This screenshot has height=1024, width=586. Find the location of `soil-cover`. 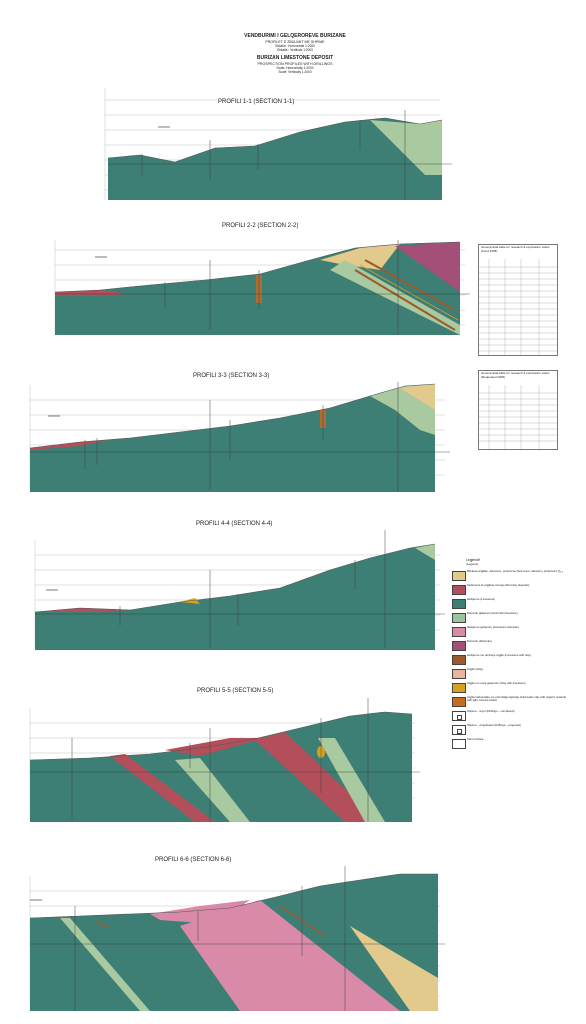

soil-cover is located at coordinates (417, 397).